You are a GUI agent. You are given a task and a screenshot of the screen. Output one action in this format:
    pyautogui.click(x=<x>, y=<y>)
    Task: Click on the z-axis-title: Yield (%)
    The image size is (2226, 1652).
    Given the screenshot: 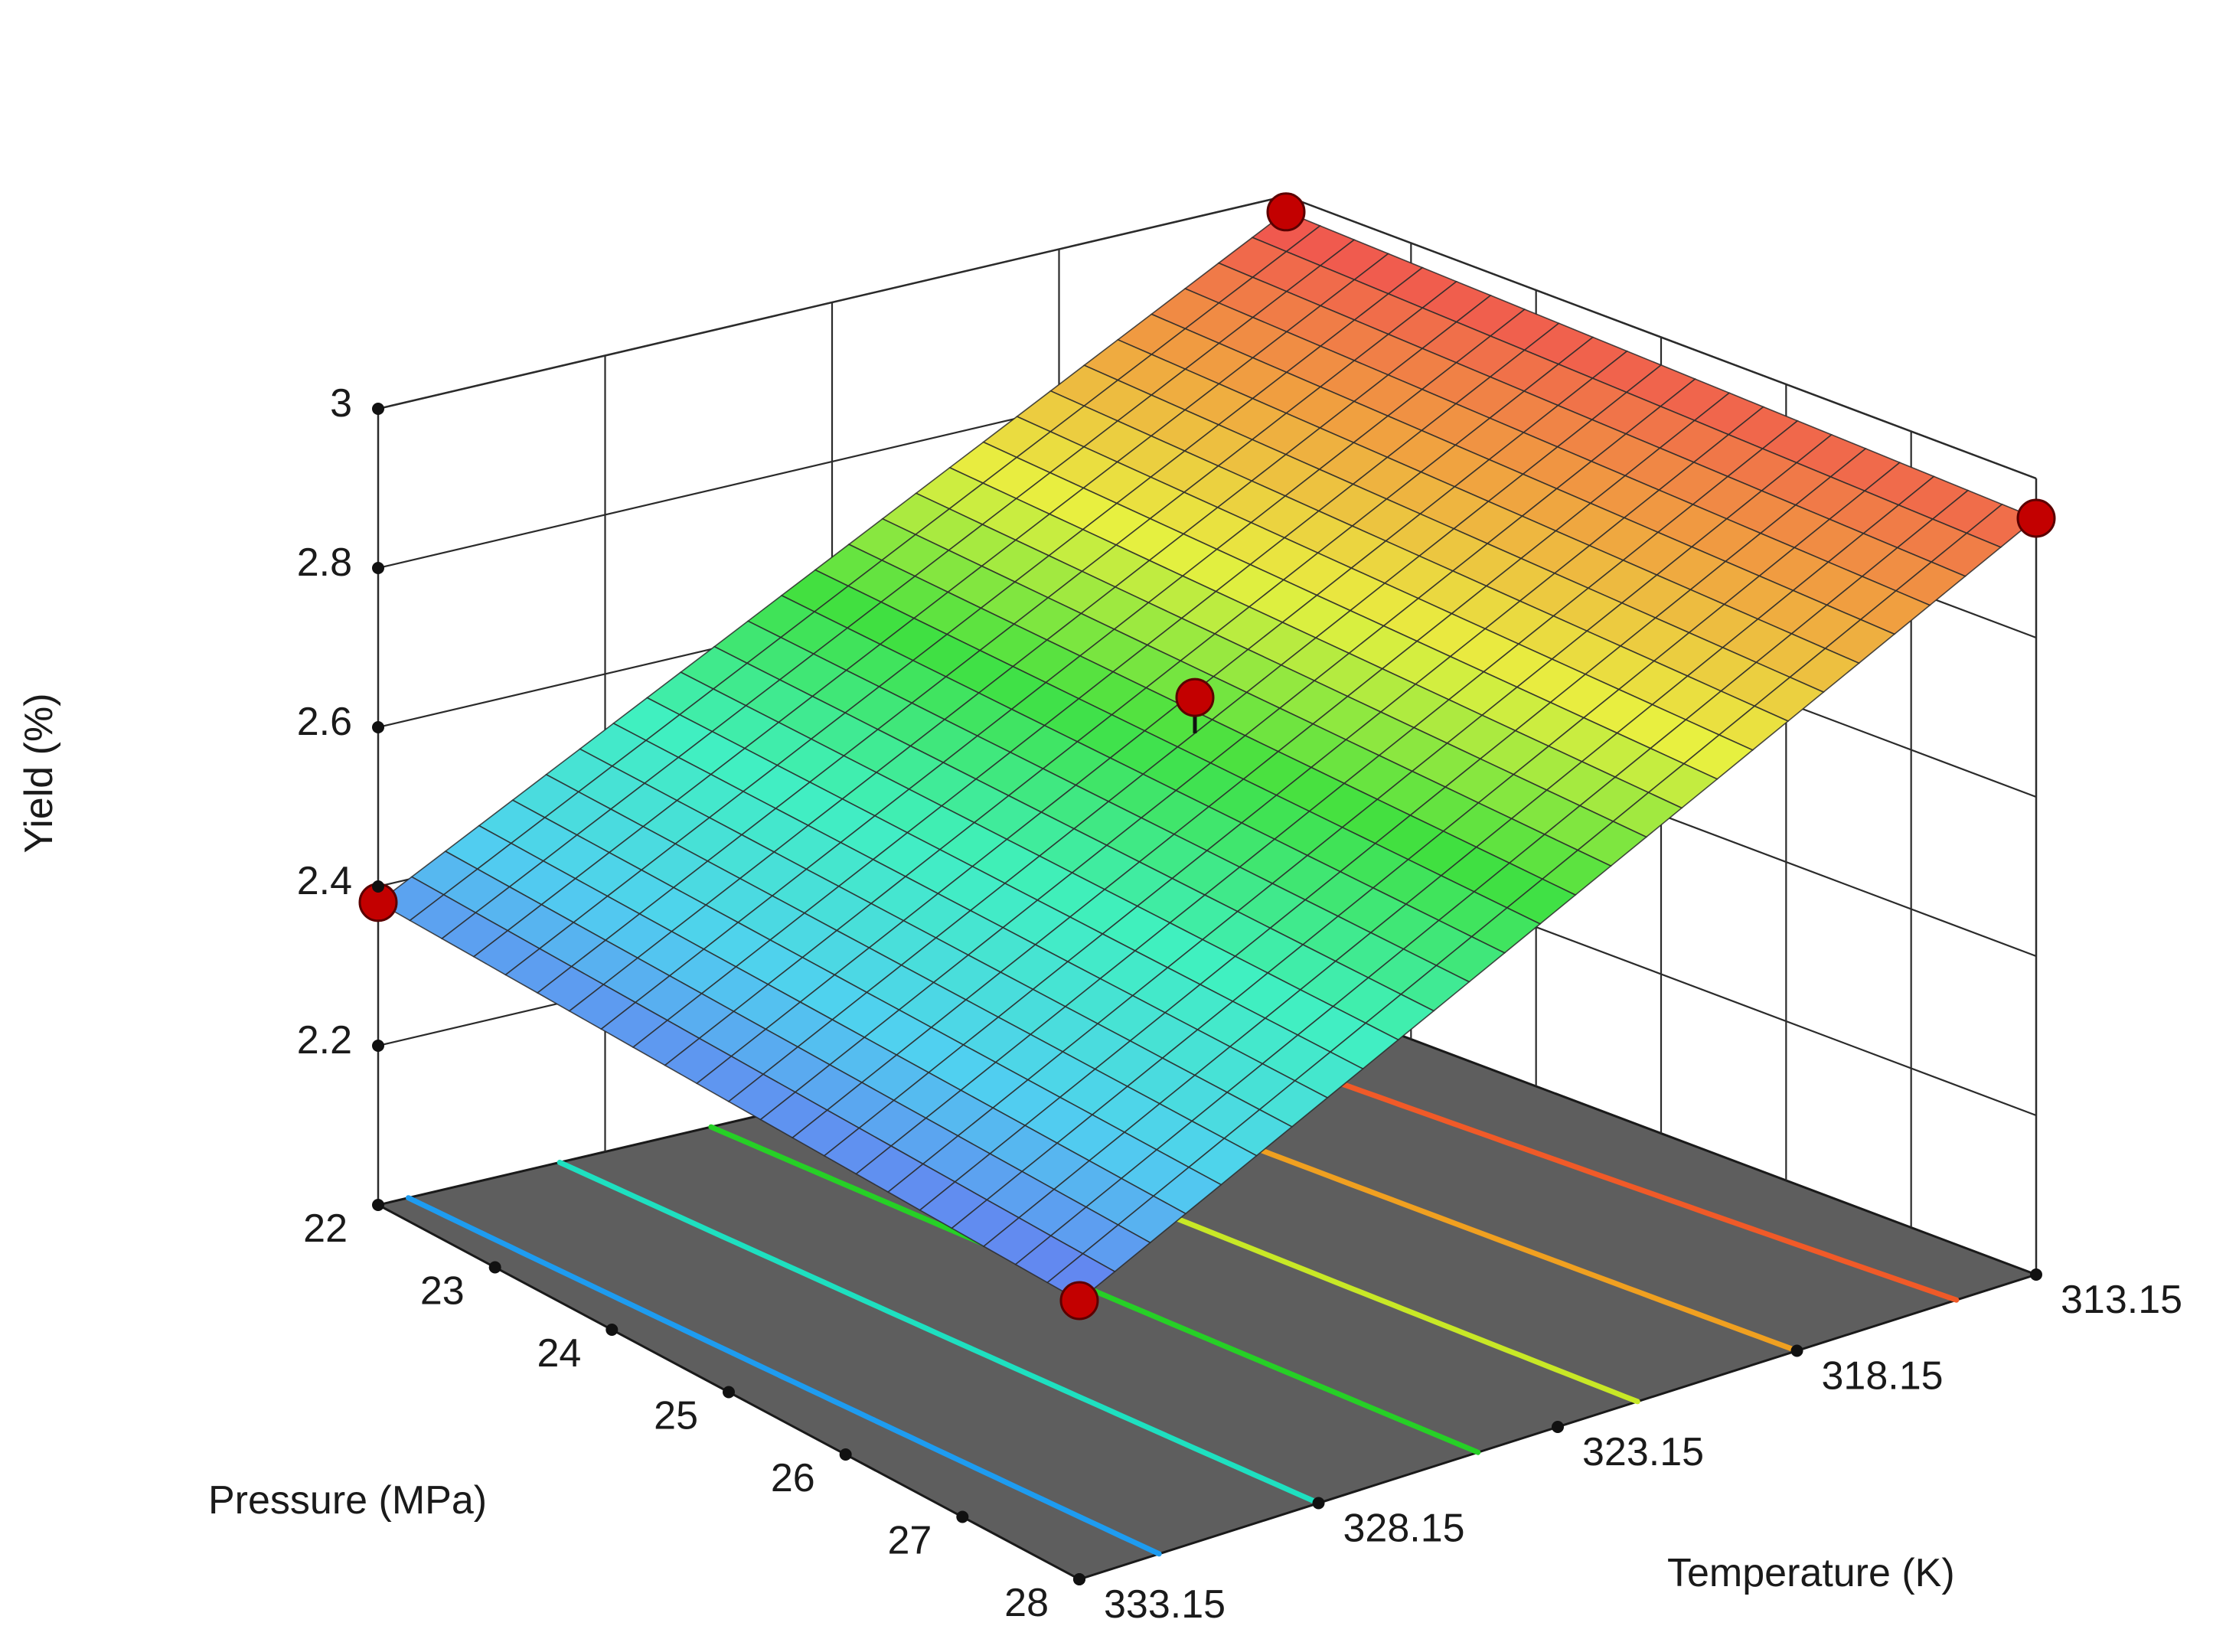 What is the action you would take?
    pyautogui.click(x=39, y=773)
    